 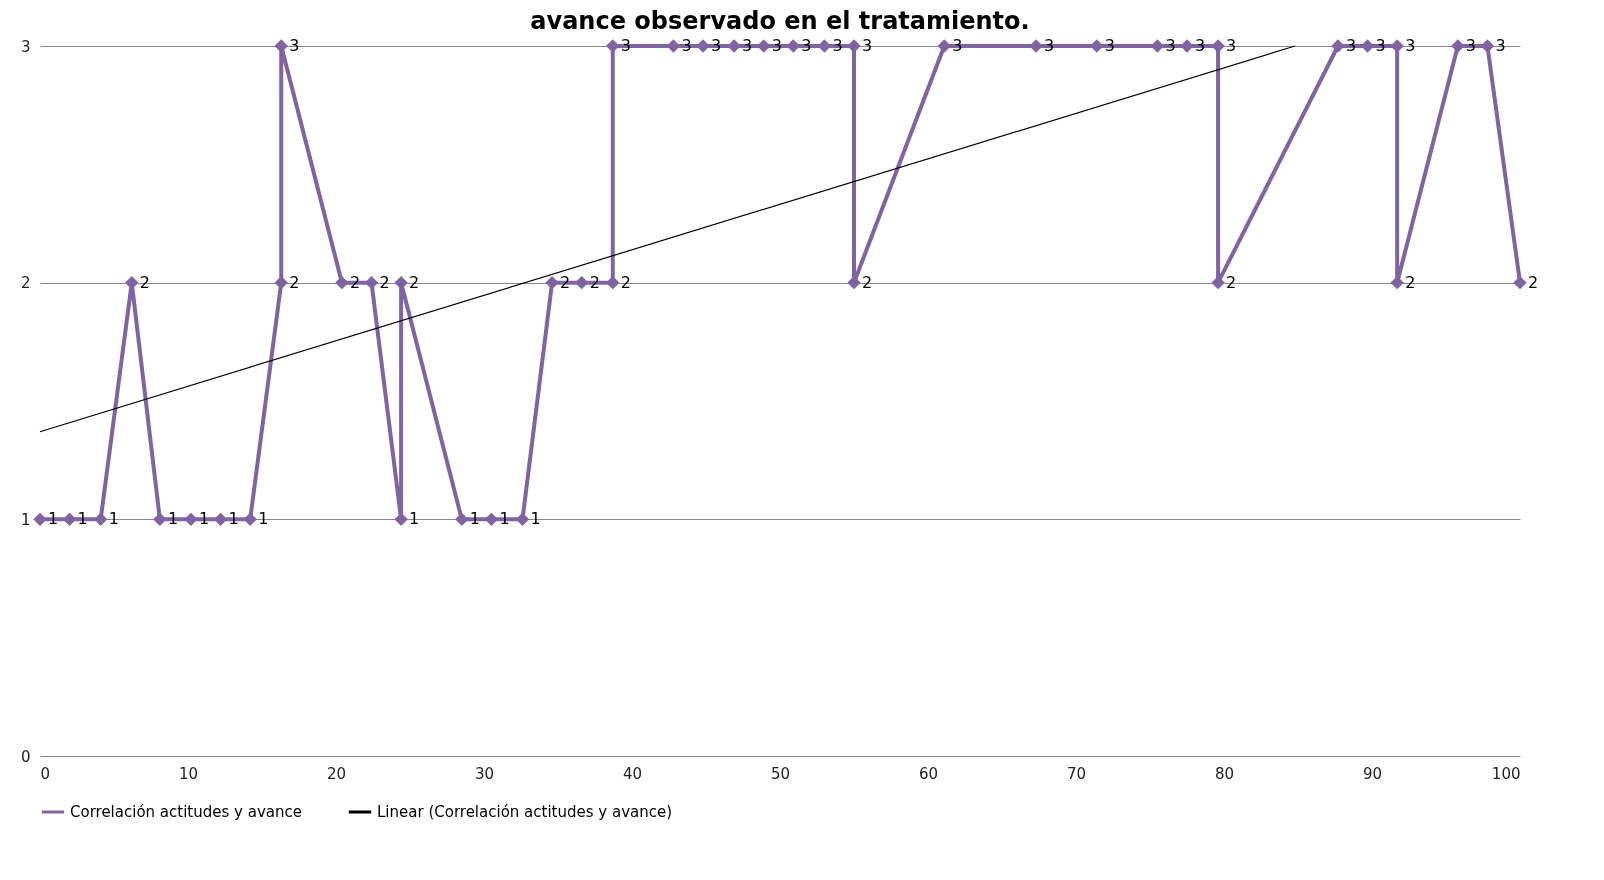 I want to click on x-tick-label: 20, so click(x=336, y=773).